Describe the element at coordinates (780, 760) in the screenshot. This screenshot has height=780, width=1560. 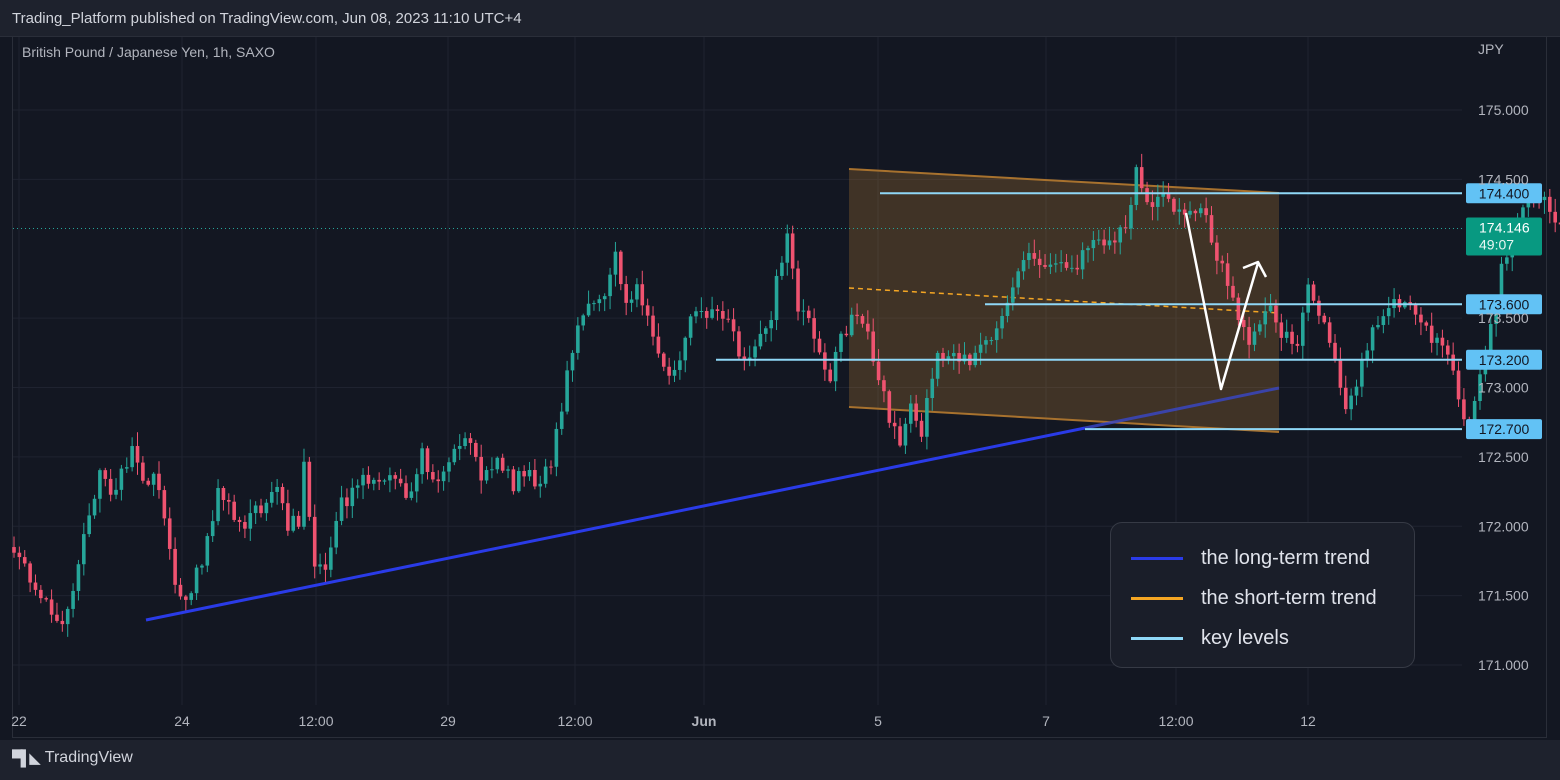
I see `footer-bar: ▀▌◣ TradingView` at that location.